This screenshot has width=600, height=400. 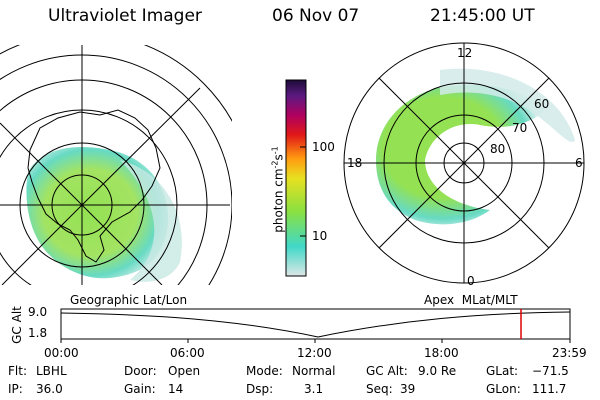 What do you see at coordinates (151, 221) in the screenshot?
I see `left-aurora-fringe` at bounding box center [151, 221].